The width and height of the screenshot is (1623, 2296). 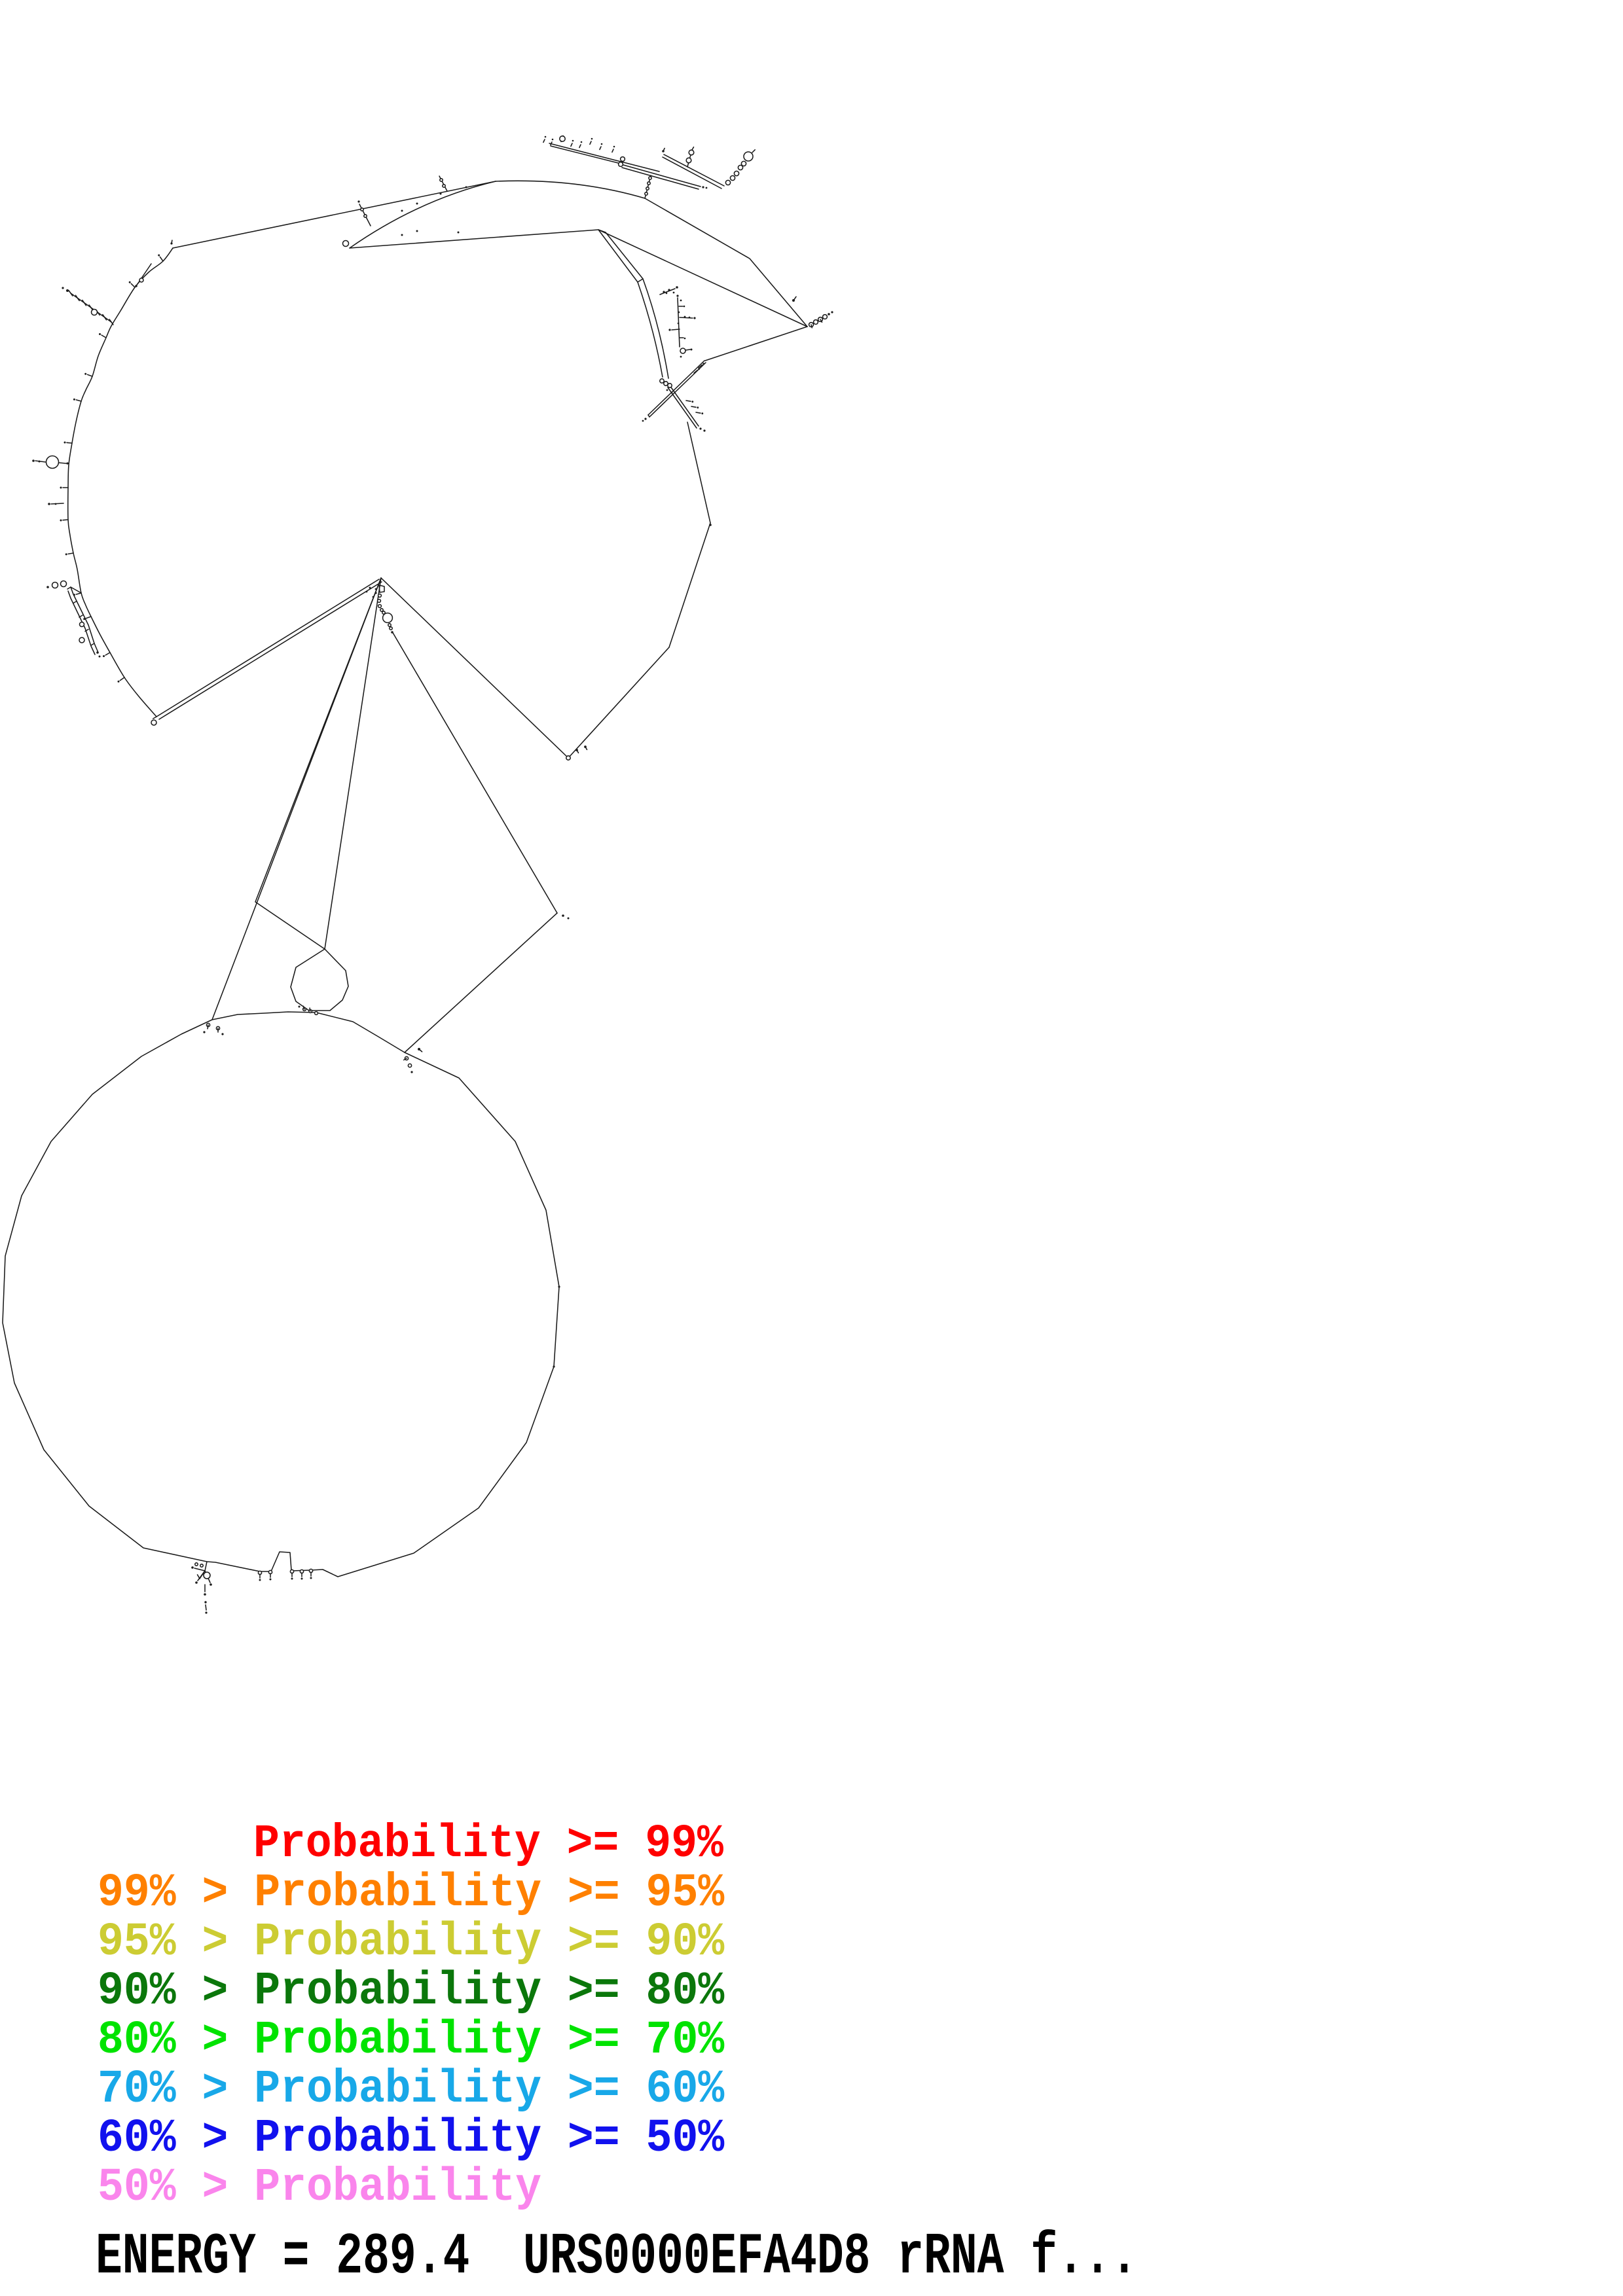 I want to click on svg-text: 95% > Probability >= 90%, so click(x=411, y=1942).